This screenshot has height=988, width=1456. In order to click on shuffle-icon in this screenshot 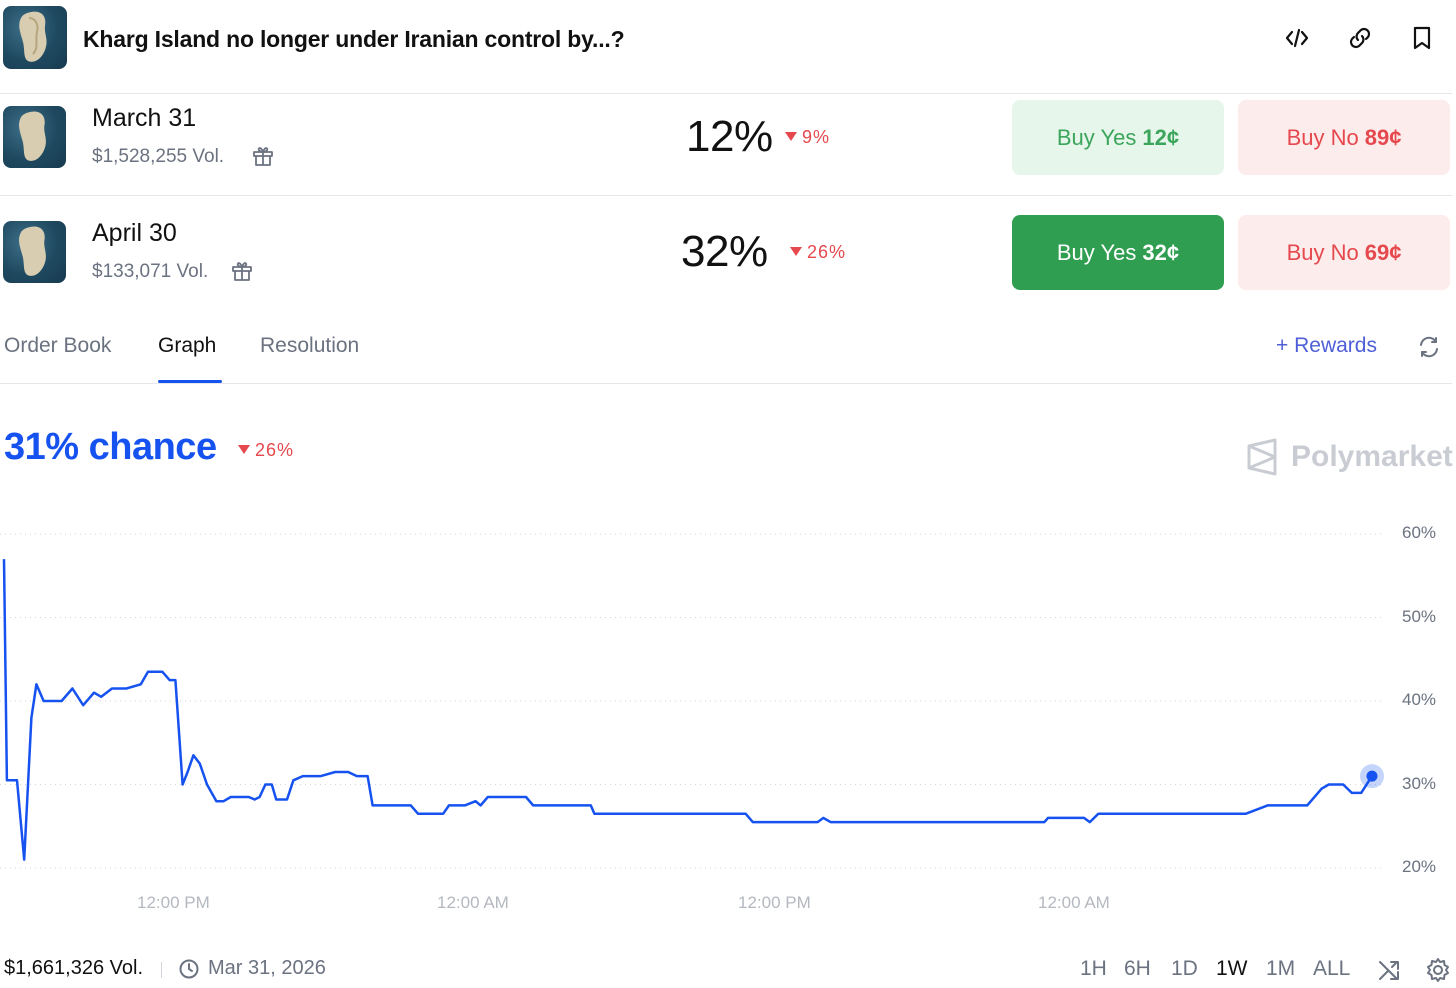, I will do `click(1390, 972)`.